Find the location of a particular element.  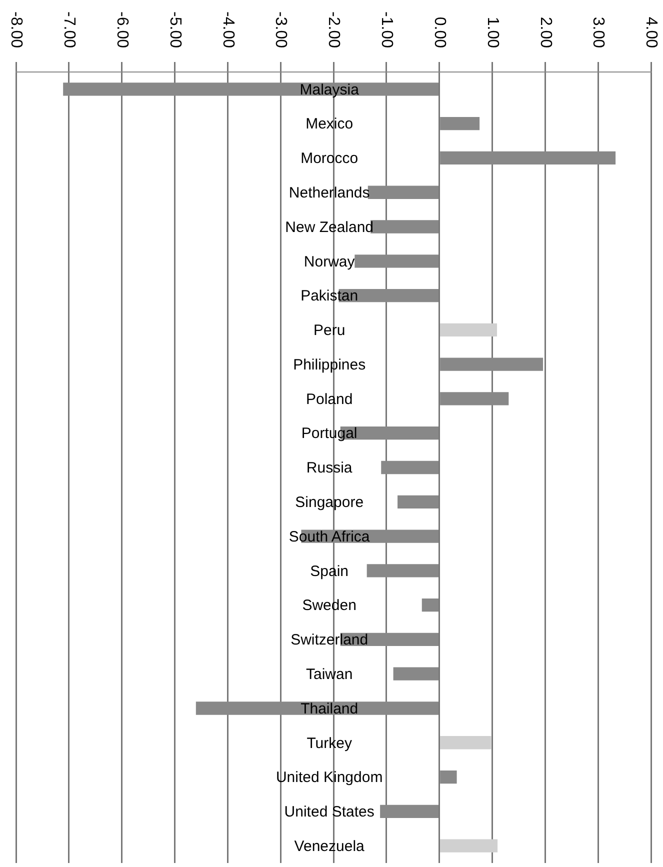

y-tick-label: Turkey is located at coordinates (329, 743).